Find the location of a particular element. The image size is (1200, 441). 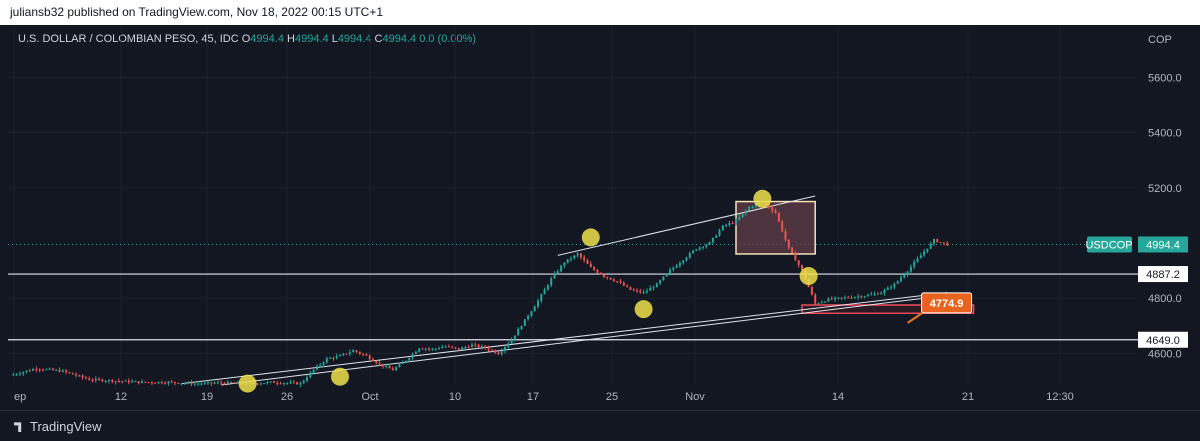

high-value: 4994.4 is located at coordinates (311, 39).